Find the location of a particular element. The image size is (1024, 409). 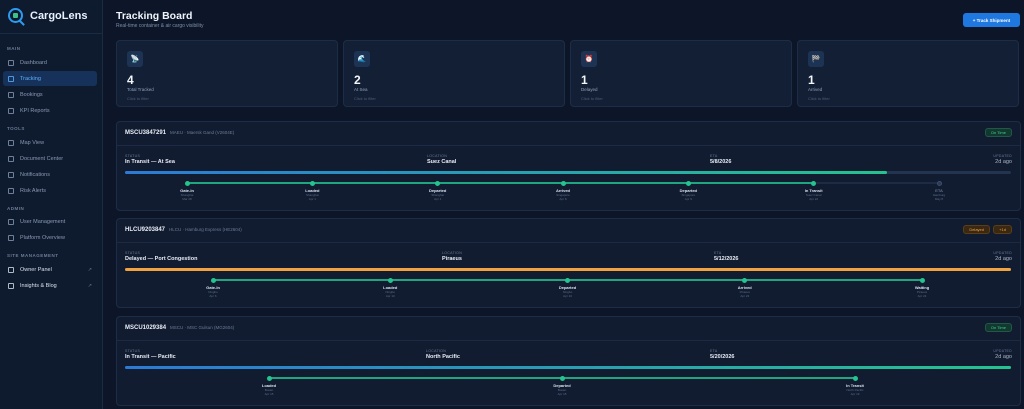

vessel-name: MSCU · MSC Gulsun (MG2604) is located at coordinates (202, 327).